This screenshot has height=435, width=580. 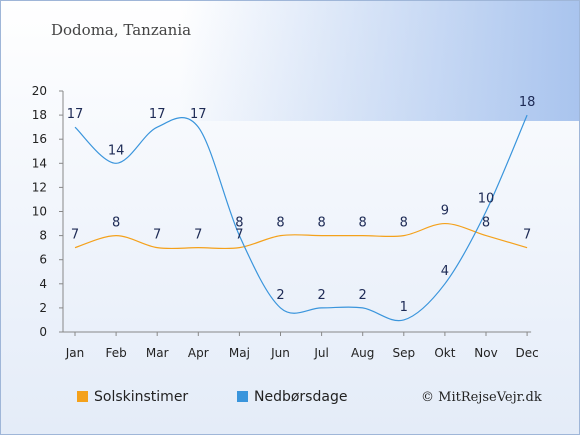 I want to click on y-tick-label: 12, so click(x=39, y=187).